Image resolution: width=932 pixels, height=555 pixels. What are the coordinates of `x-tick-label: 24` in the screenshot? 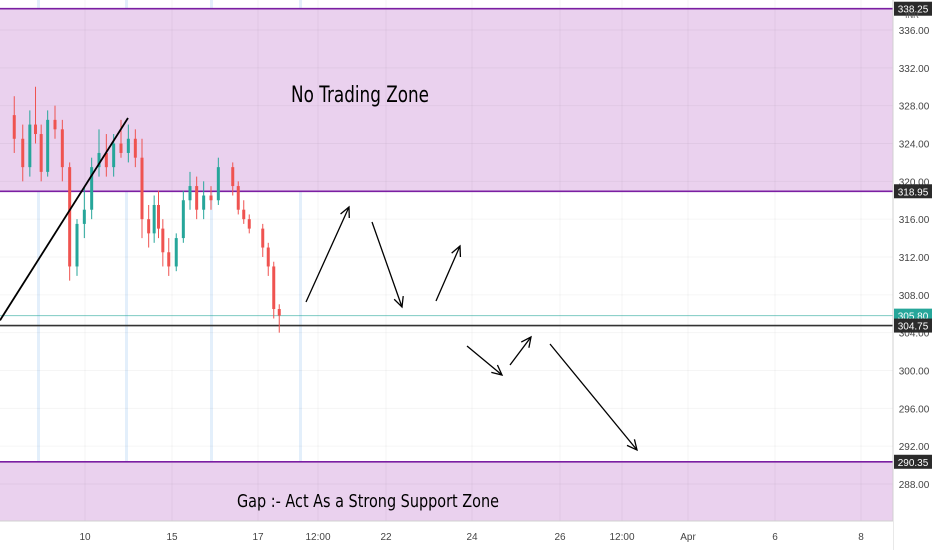 It's located at (472, 537).